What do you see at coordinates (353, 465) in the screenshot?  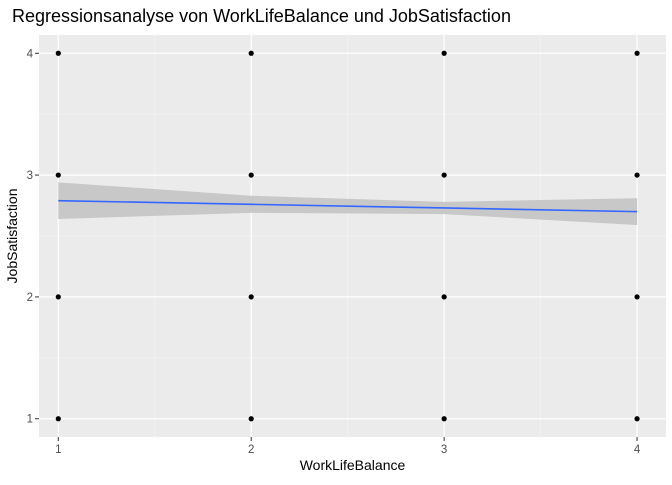 I see `x-axis-title: WorkLifeBalance` at bounding box center [353, 465].